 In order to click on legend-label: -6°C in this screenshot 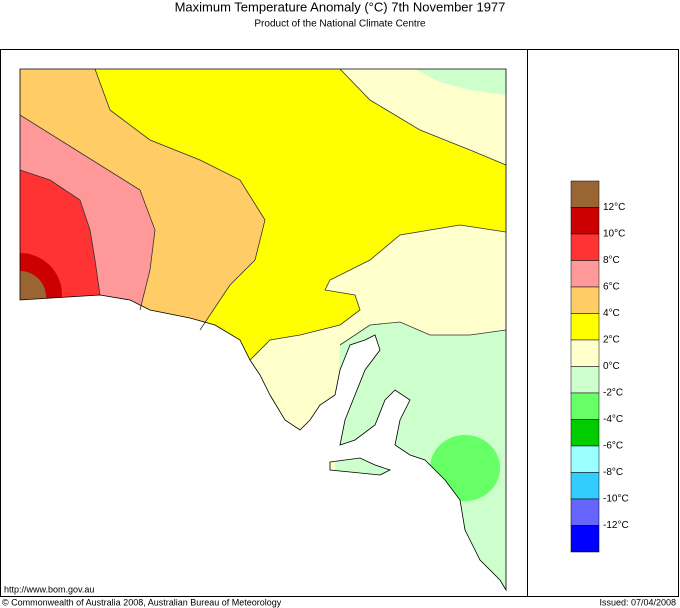, I will do `click(613, 446)`.